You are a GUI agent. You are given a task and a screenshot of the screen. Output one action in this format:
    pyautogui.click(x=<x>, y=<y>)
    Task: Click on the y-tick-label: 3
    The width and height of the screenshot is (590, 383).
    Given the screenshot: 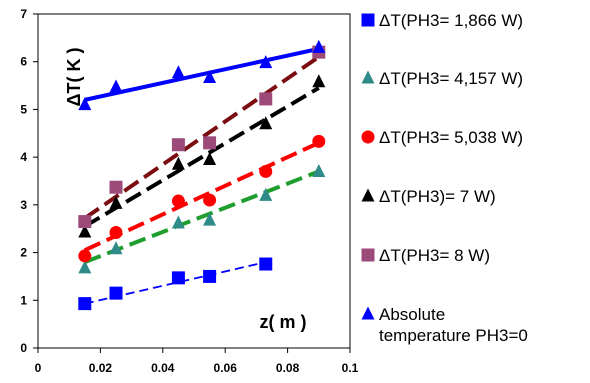 What is the action you would take?
    pyautogui.click(x=23, y=205)
    